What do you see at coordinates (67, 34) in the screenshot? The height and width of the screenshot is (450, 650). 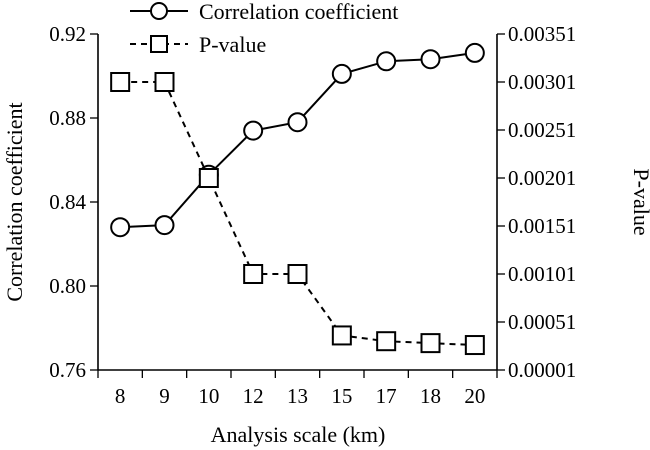 I see `y-tick-label: 0.92` at bounding box center [67, 34].